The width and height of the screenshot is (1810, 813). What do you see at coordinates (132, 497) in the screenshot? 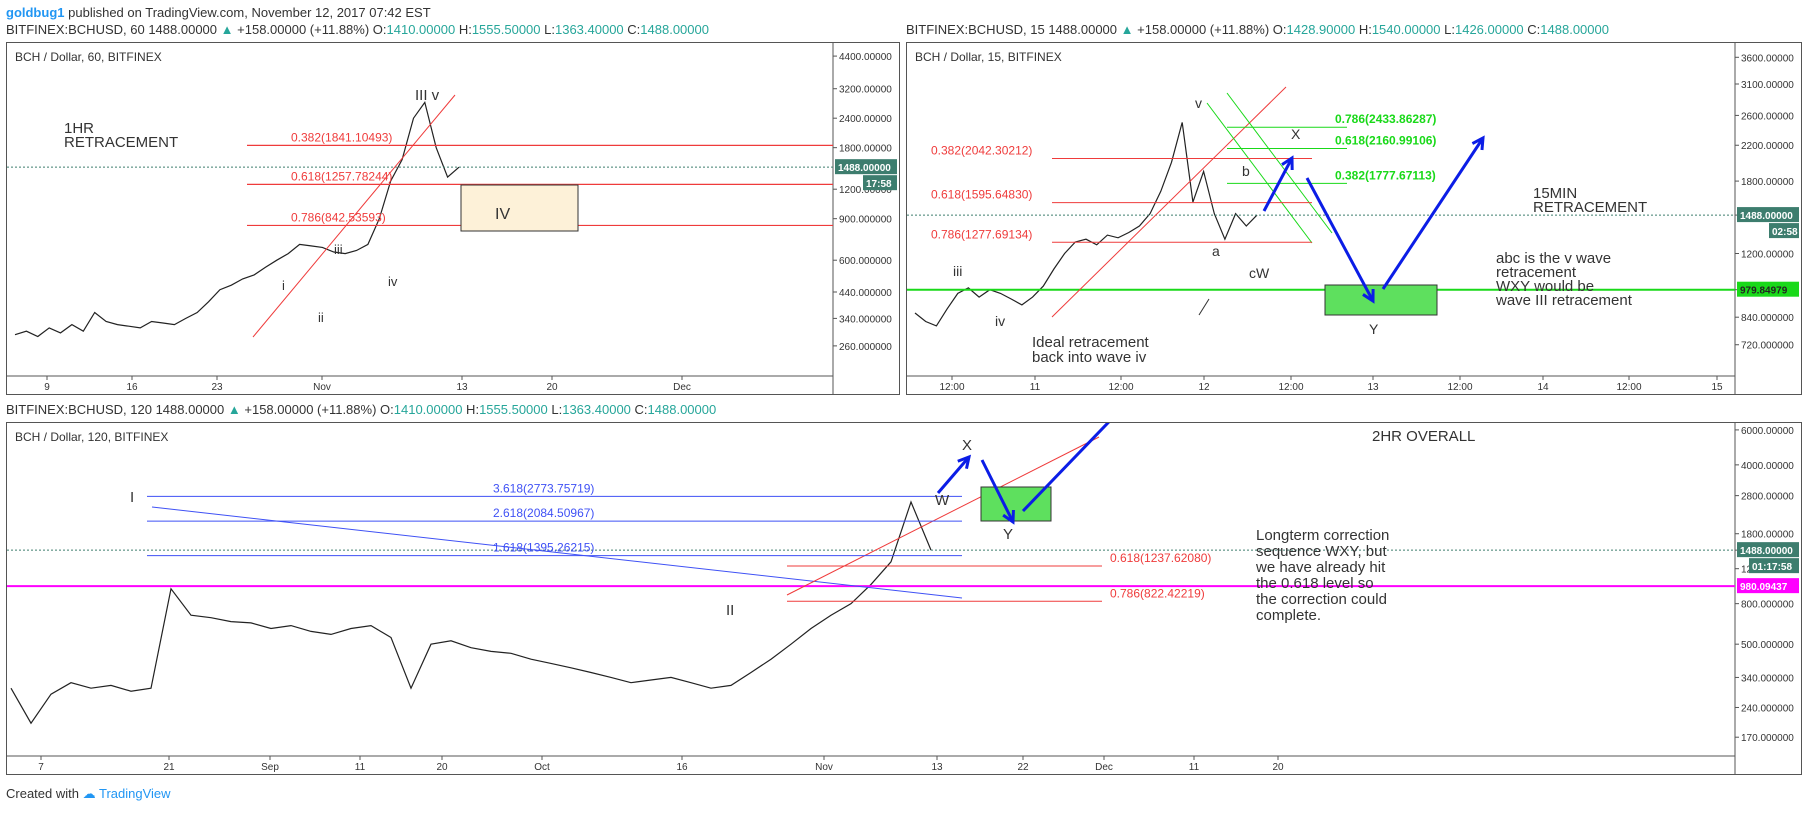
I see `wave-label: I` at bounding box center [132, 497].